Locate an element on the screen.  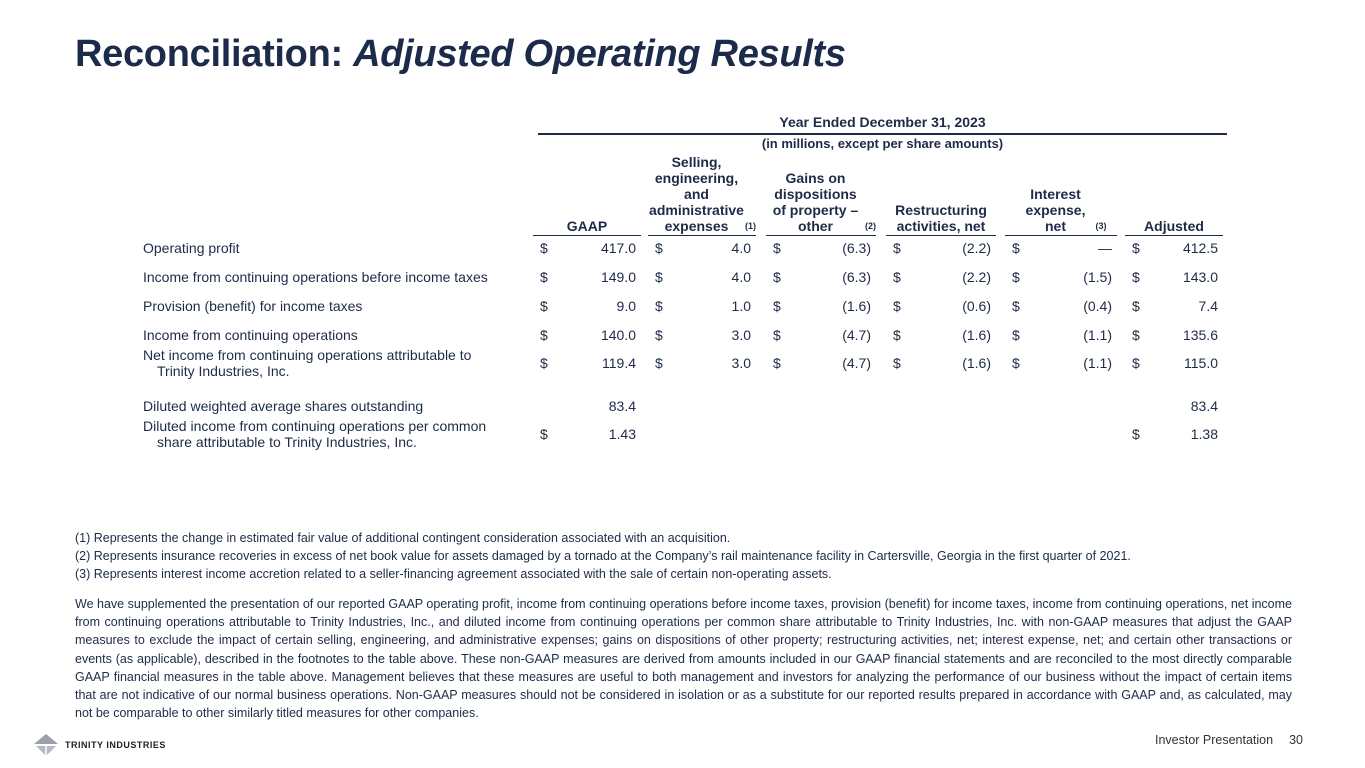
table-cell: $ (0.6) is located at coordinates (942, 306).